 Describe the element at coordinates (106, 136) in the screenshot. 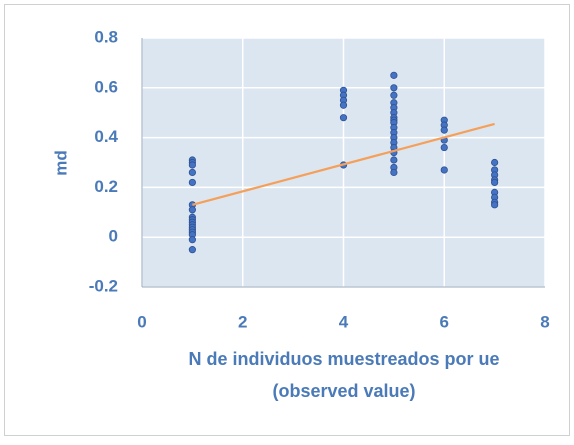

I see `y-tick-label: 0.4` at that location.